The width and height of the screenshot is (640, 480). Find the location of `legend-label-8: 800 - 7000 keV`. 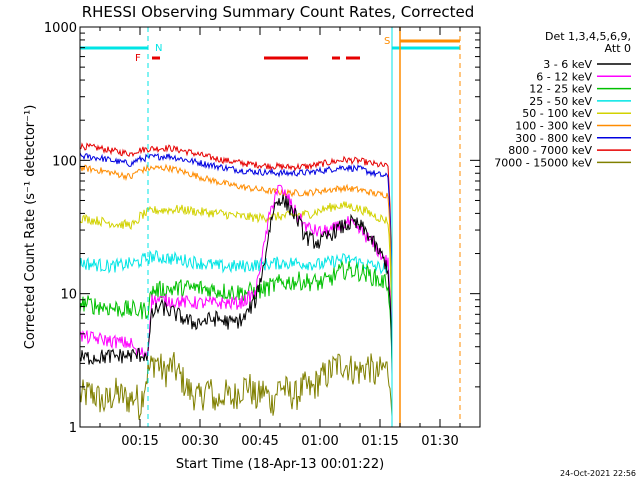

legend-label-8: 800 - 7000 keV is located at coordinates (550, 150).